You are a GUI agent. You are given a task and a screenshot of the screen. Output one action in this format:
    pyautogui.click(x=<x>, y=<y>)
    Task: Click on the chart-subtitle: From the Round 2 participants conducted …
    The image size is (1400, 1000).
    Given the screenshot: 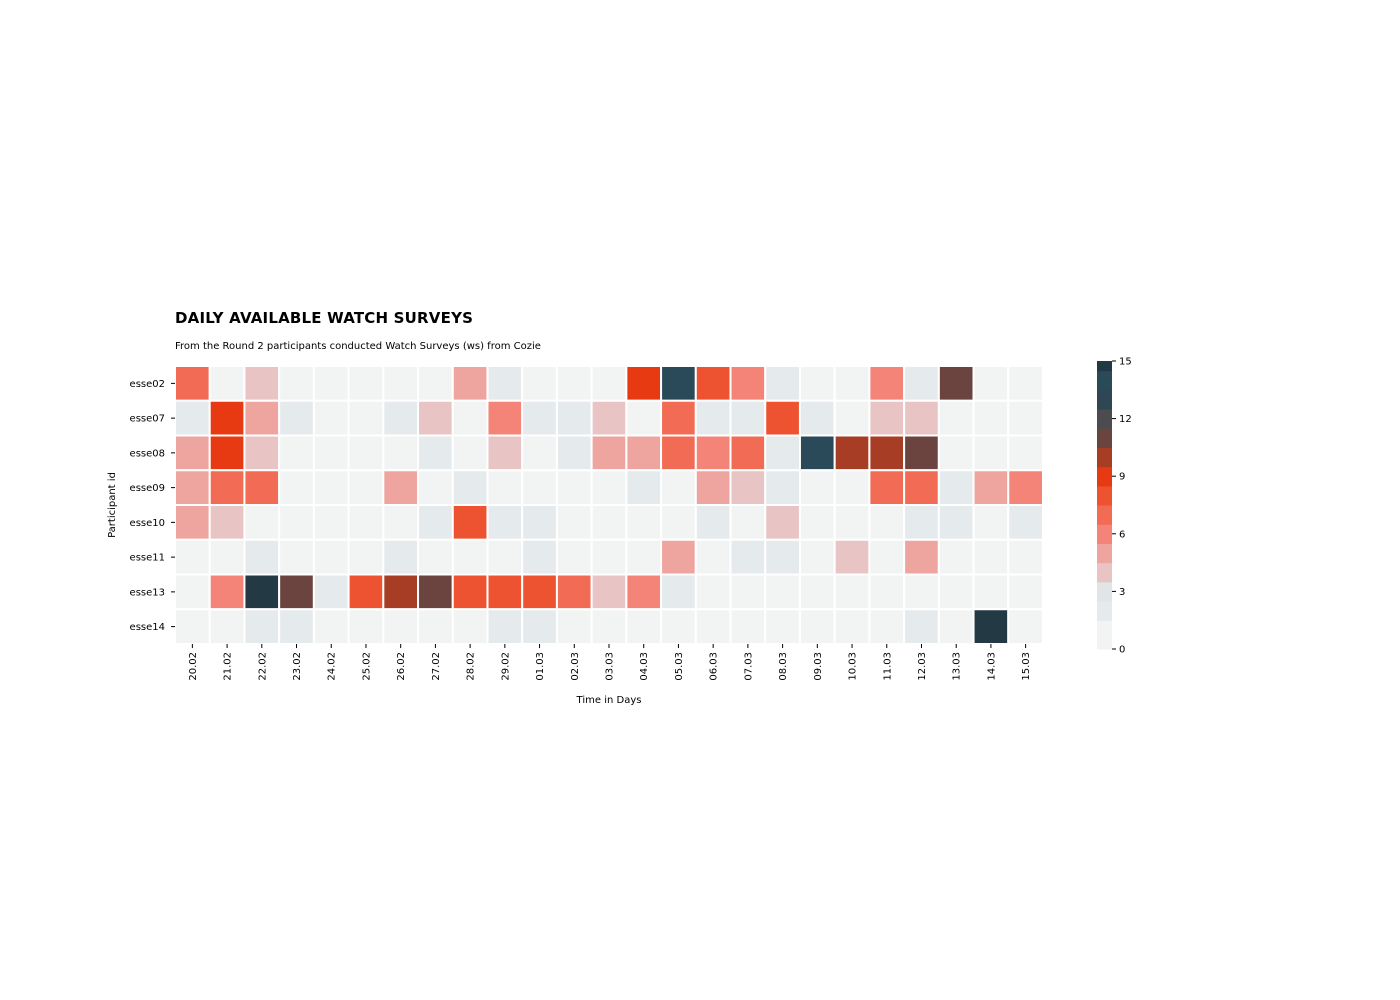 What is the action you would take?
    pyautogui.click(x=358, y=346)
    